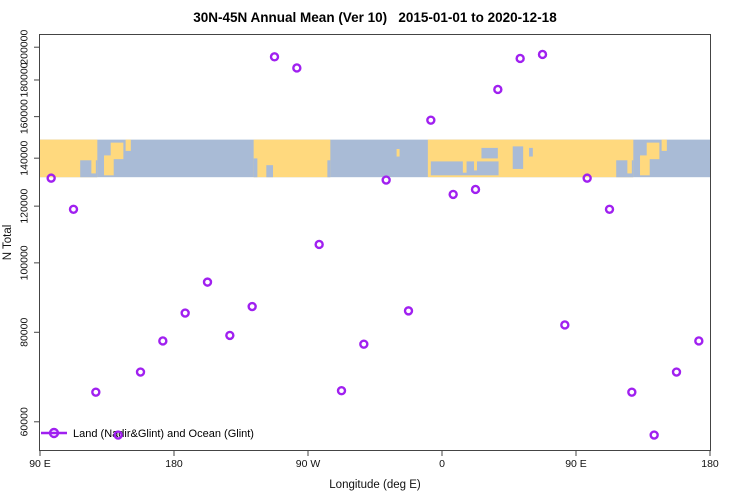 This screenshot has width=750, height=500. Describe the element at coordinates (308, 464) in the screenshot. I see `x-tick-label: 90 W` at that location.